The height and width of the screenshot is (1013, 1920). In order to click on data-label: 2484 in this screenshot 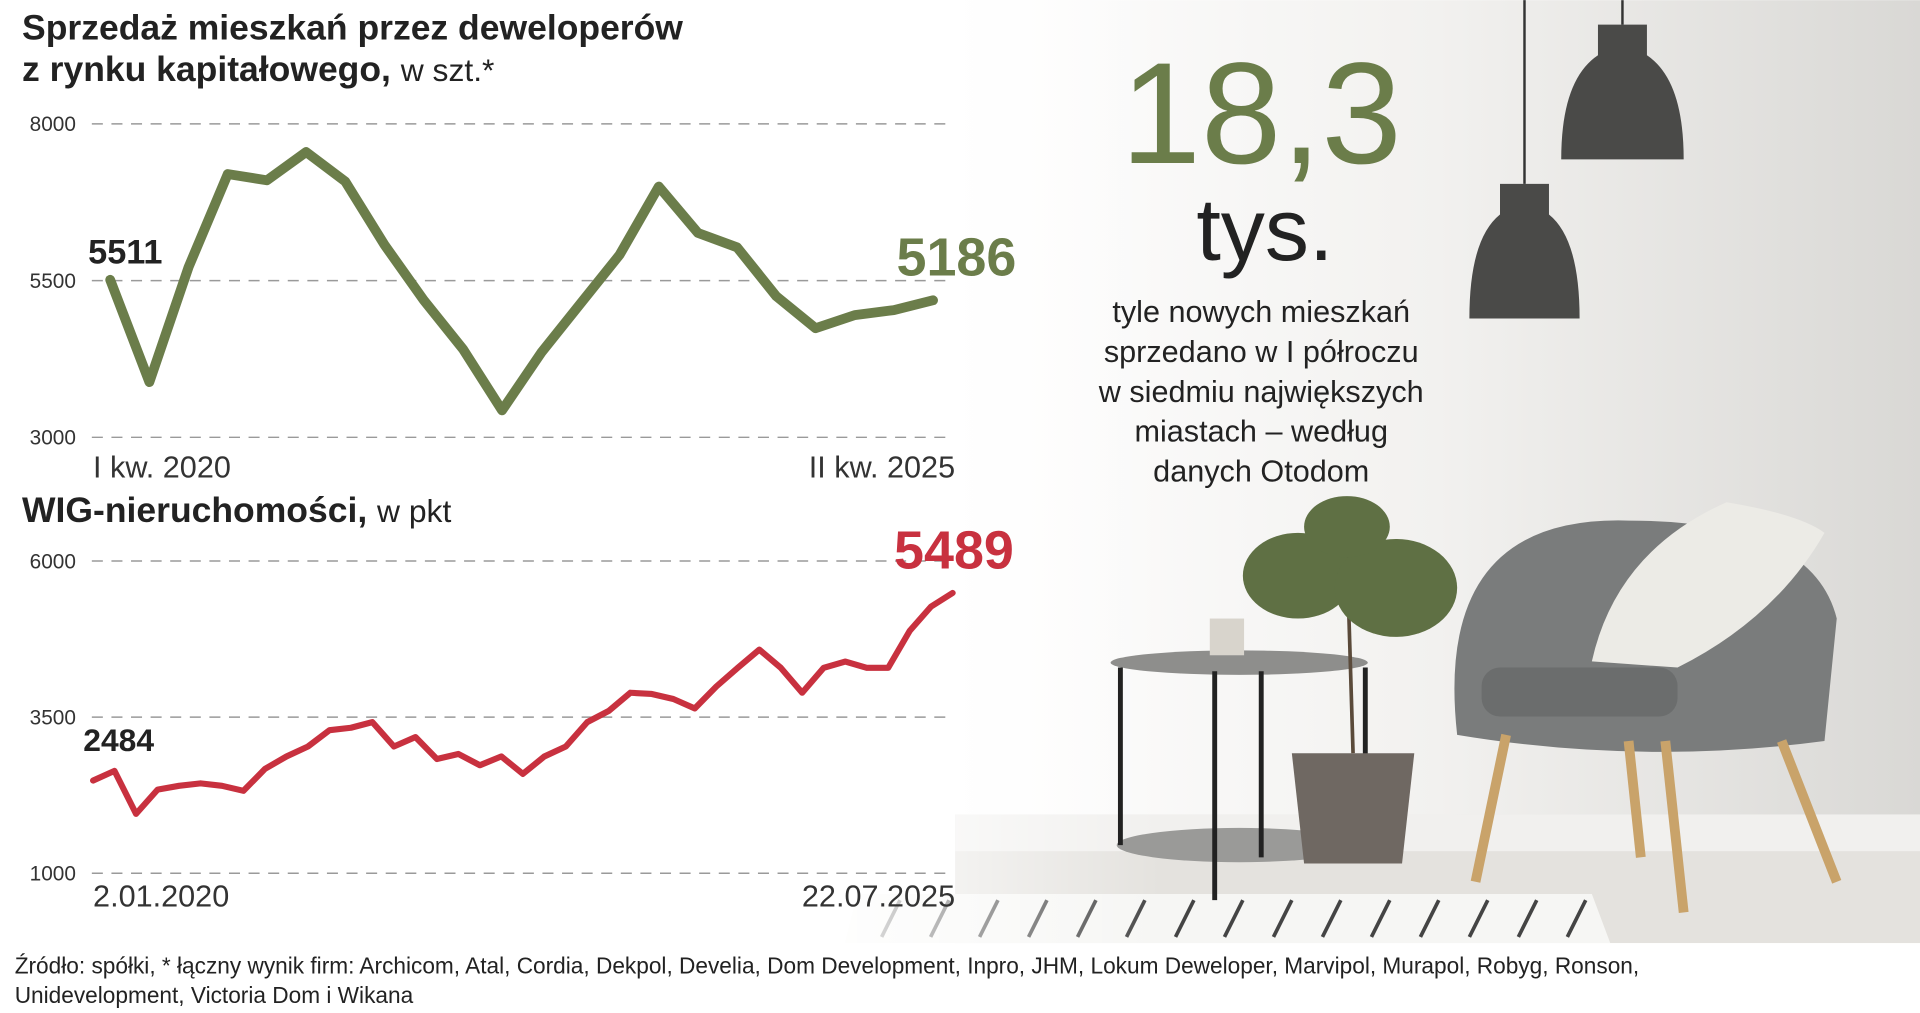, I will do `click(118, 740)`.